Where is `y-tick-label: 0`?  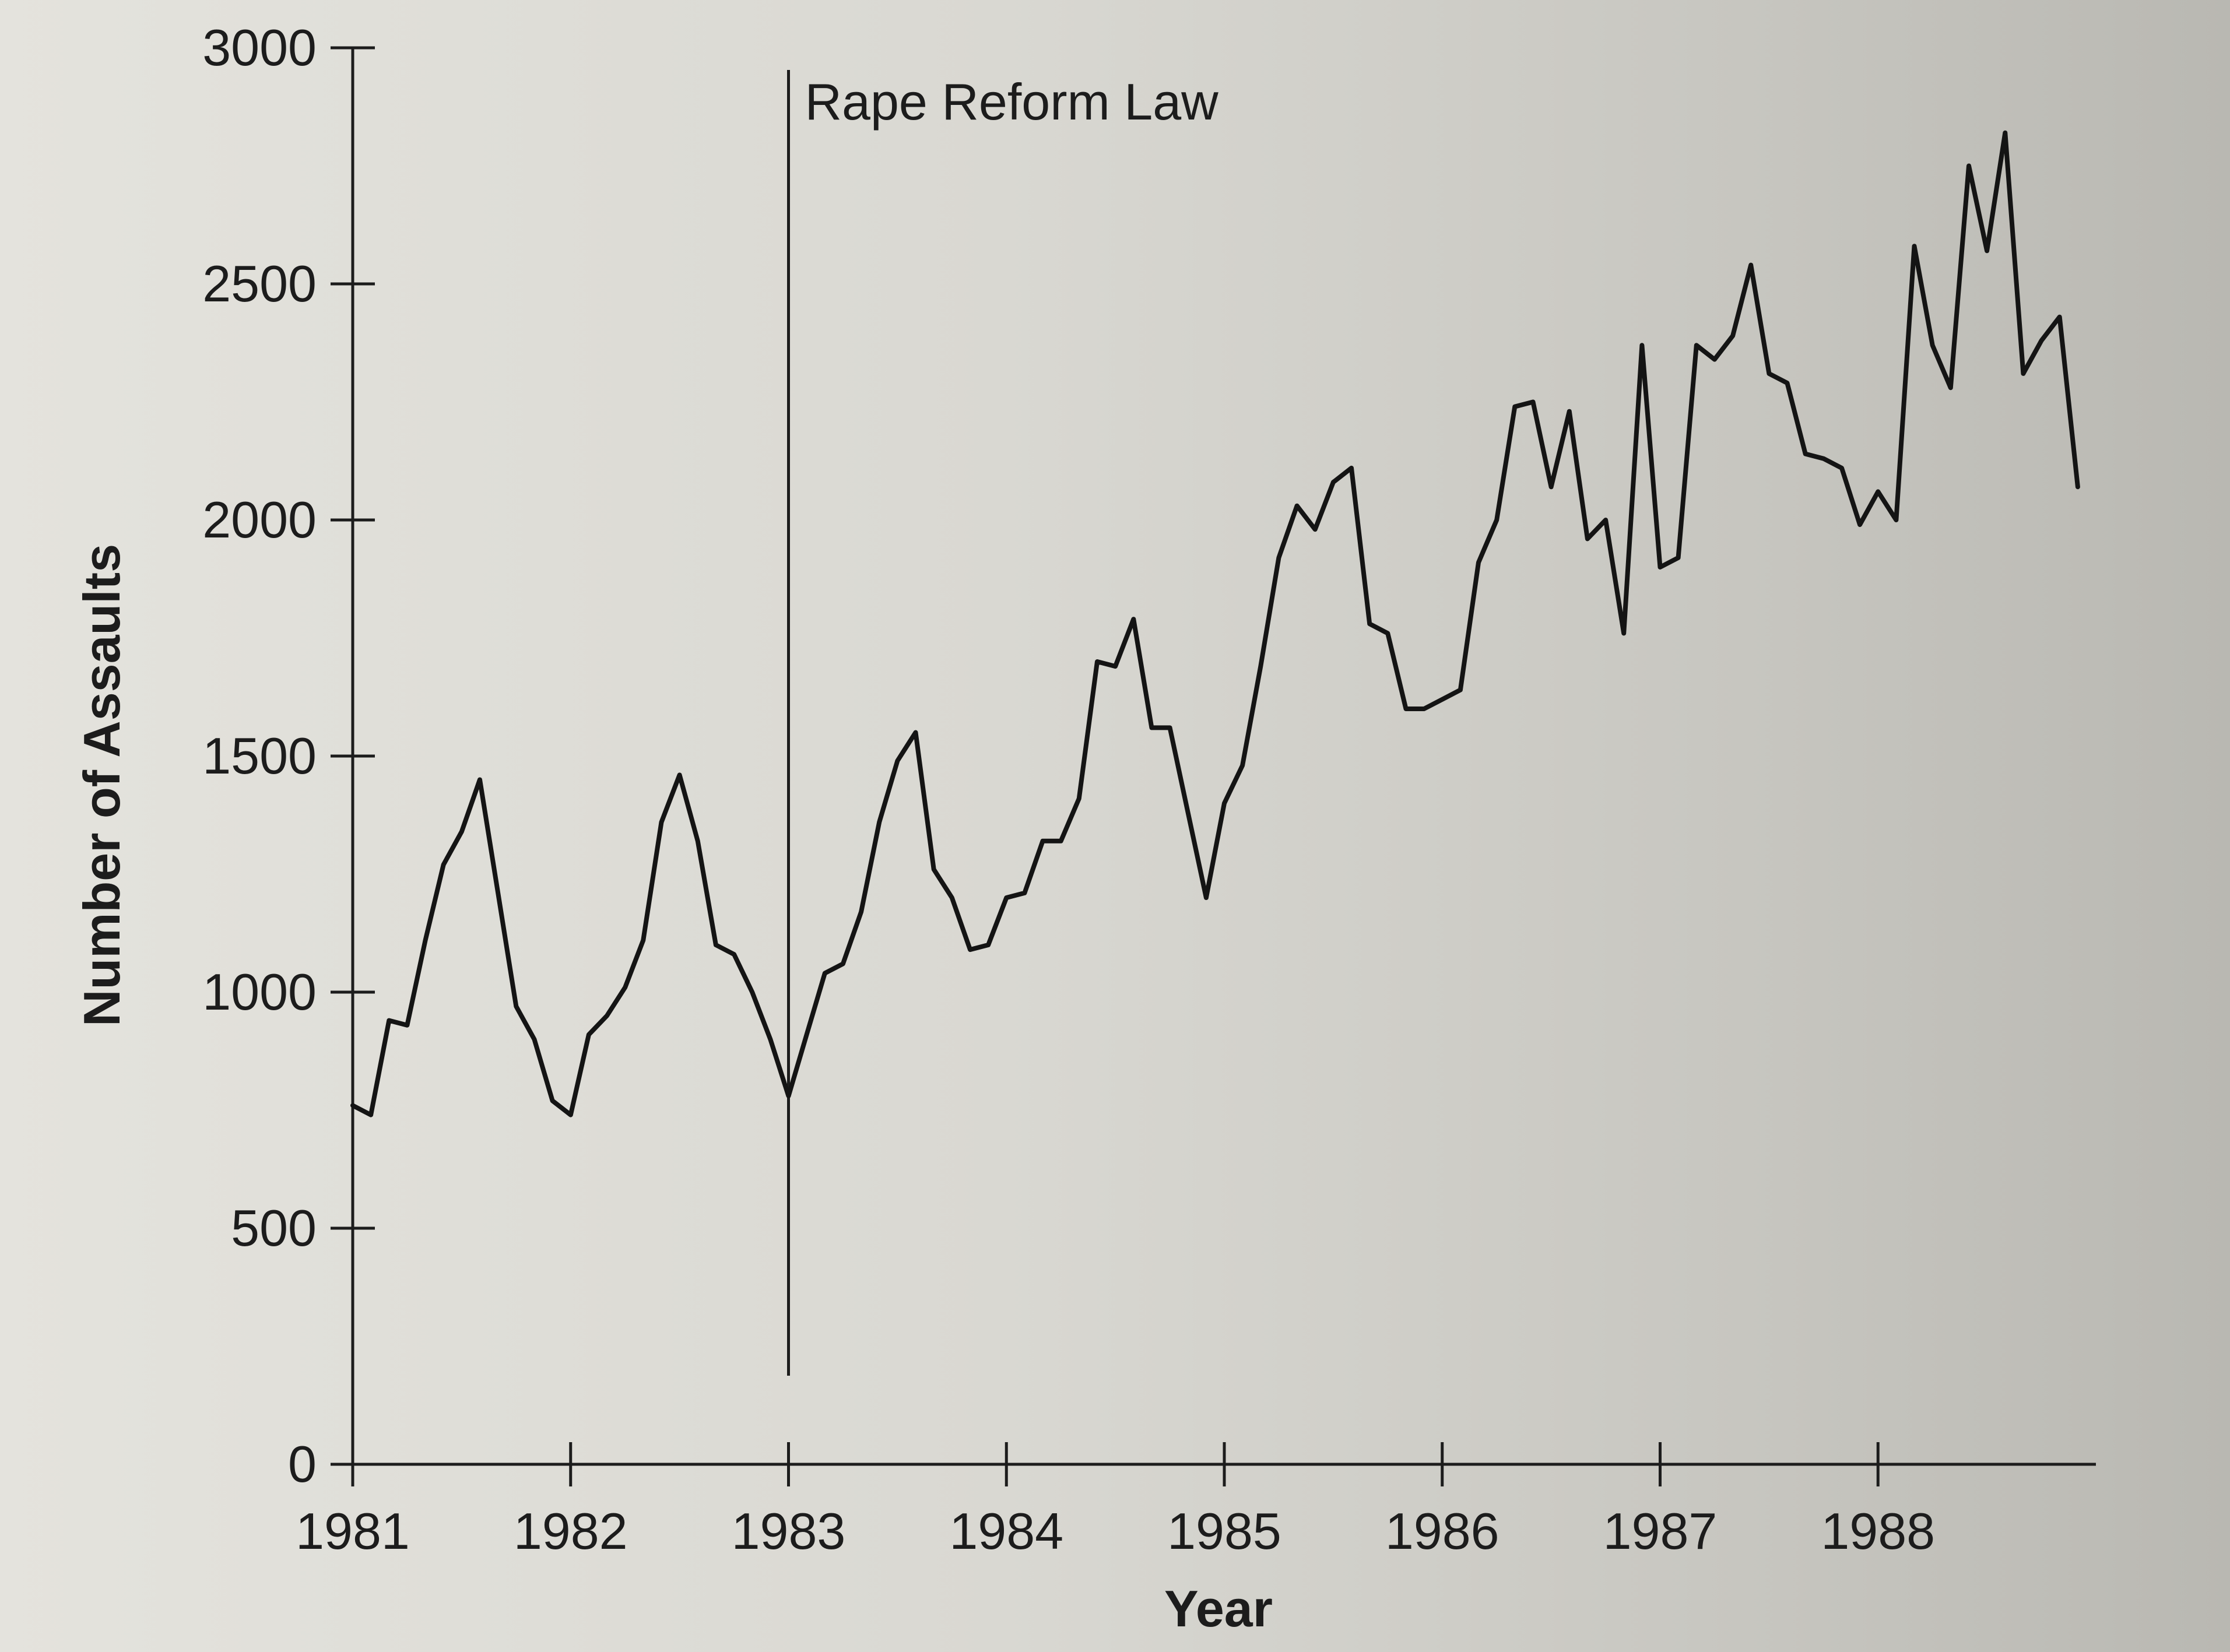
y-tick-label: 0 is located at coordinates (302, 1464).